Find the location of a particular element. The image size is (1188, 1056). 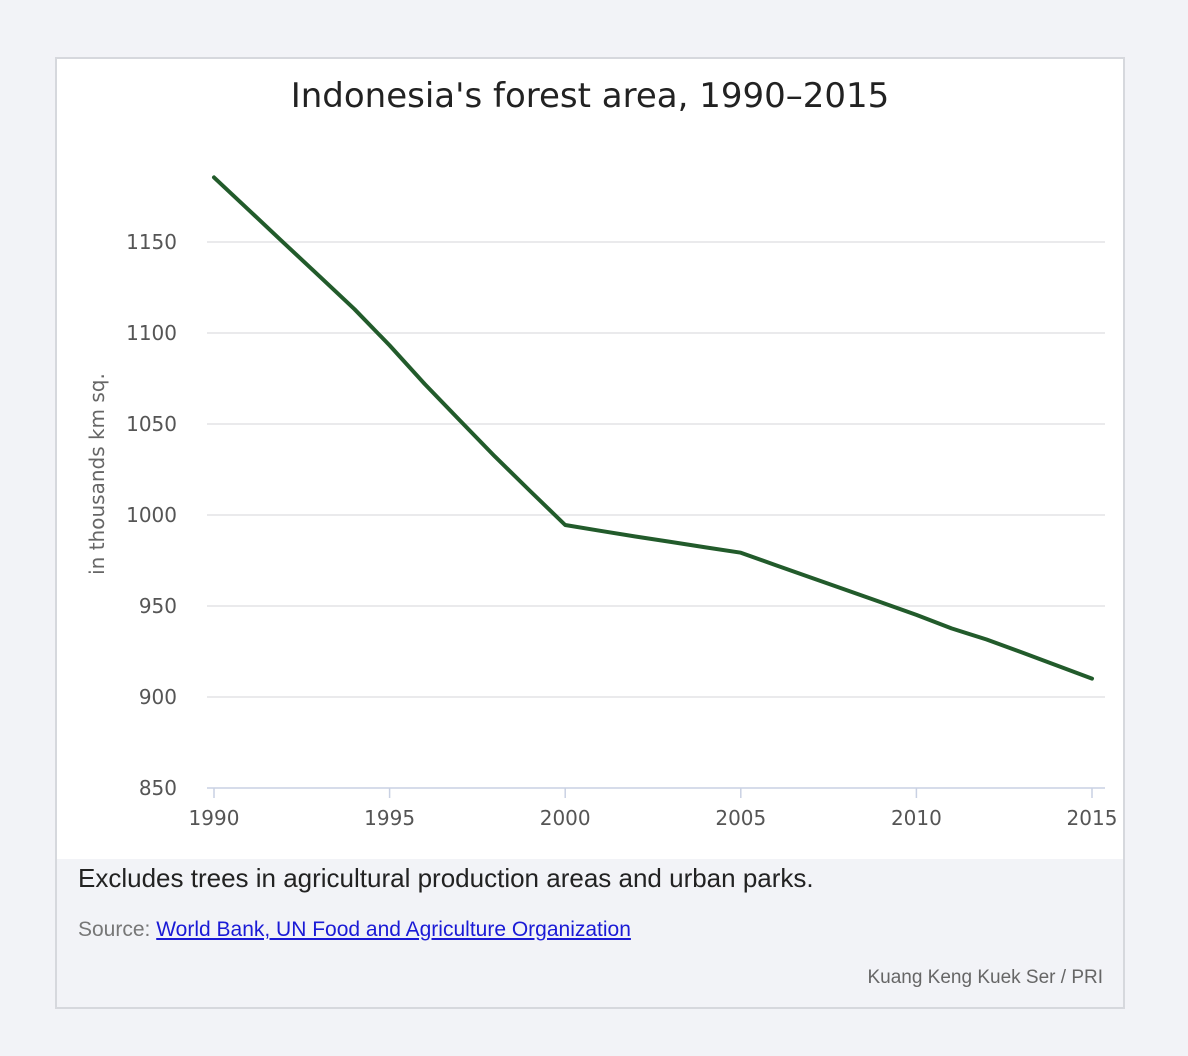

y-axis-ticks: 850 900 950 1000 1050 1100 1150 is located at coordinates (151, 515).